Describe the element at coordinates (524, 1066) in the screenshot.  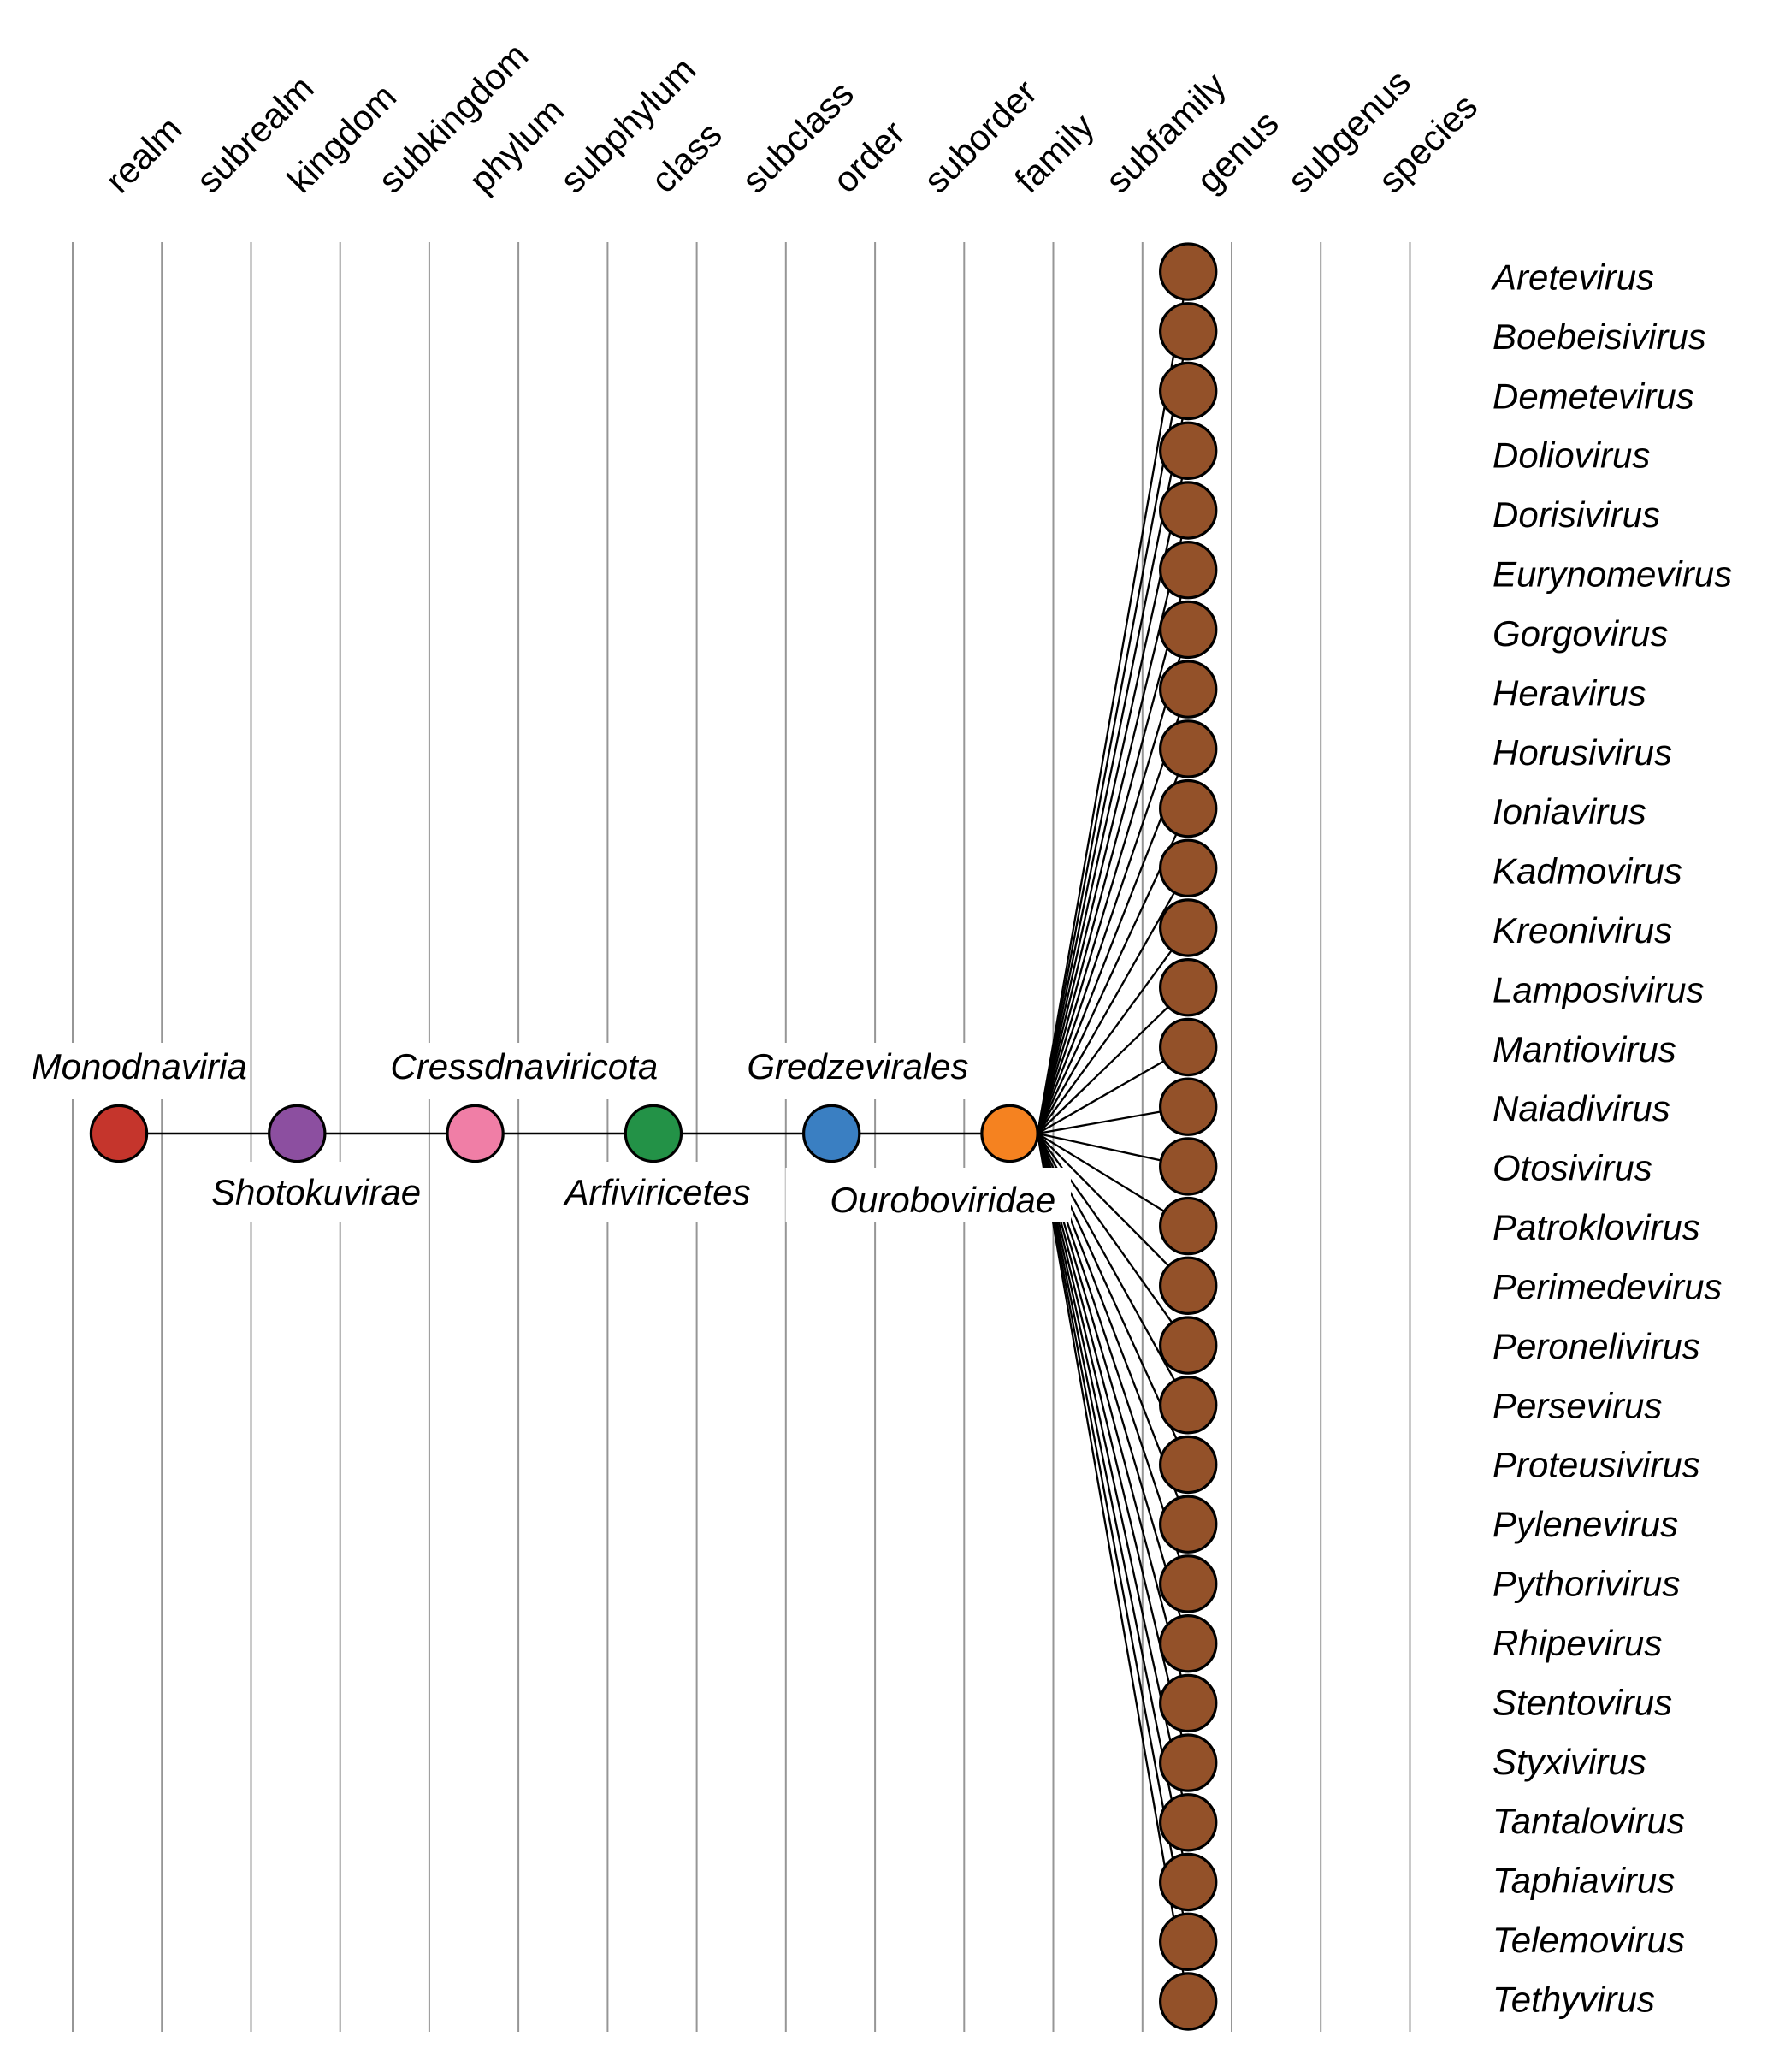
I see `svg-text: Cressdnaviricota` at that location.